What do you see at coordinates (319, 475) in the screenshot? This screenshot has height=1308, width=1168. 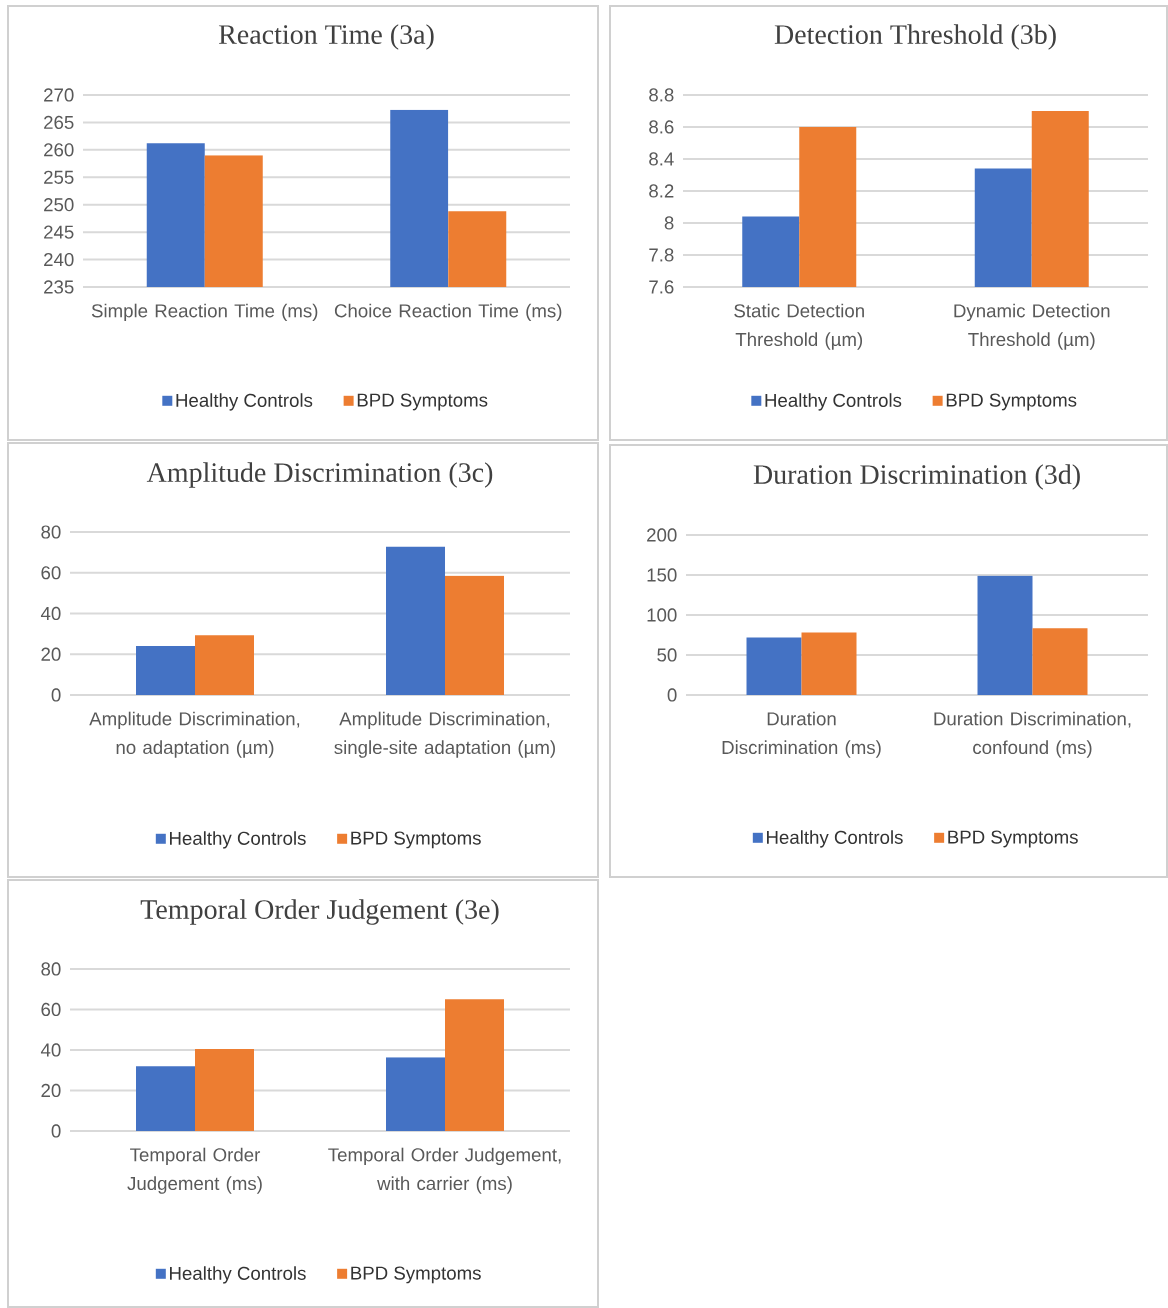 I see `chart-title: Amplitude Discrimination (3c)` at bounding box center [319, 475].